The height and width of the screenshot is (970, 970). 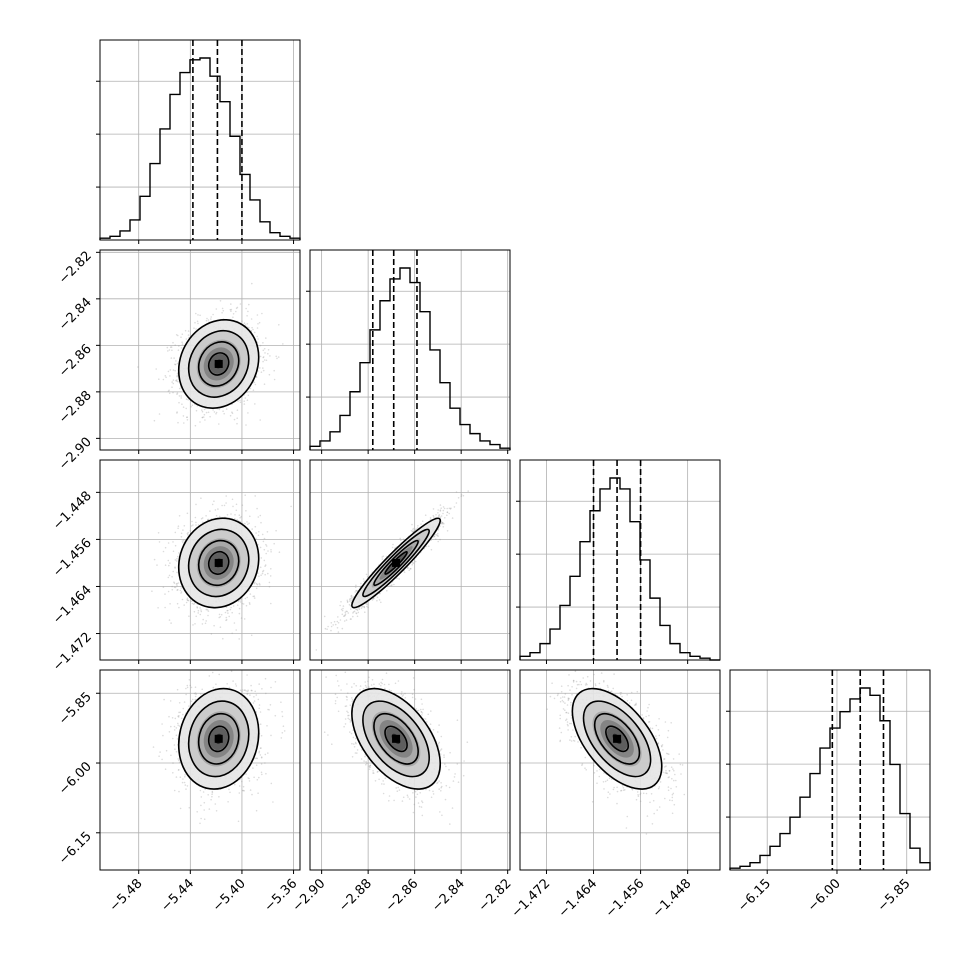 I want to click on y-tick-label: −2.88, so click(x=75, y=407).